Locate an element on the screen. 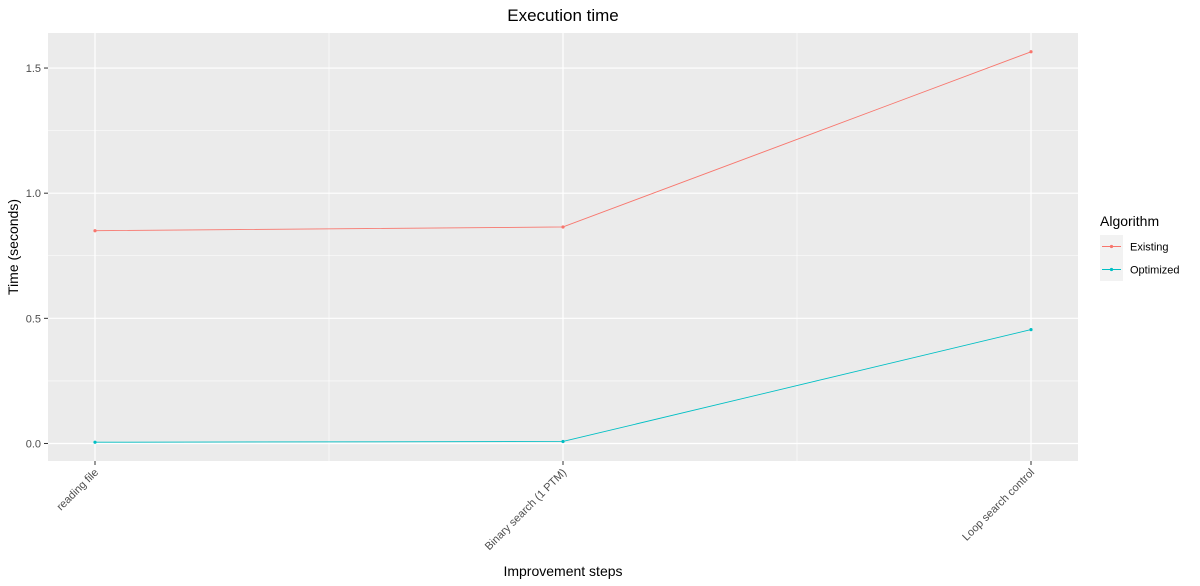 The height and width of the screenshot is (586, 1200). legend-item-optimized: Optimized is located at coordinates (1140, 269).